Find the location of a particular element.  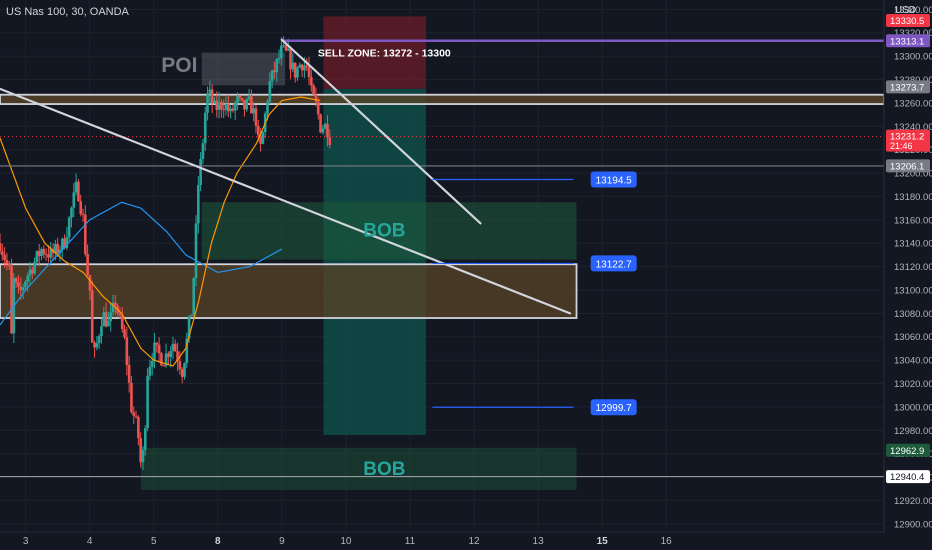

target-12999-line-badge is located at coordinates (613, 407).